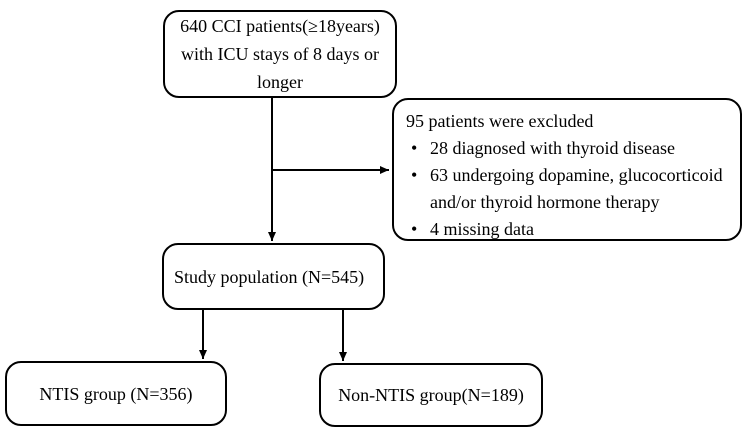  I want to click on study-population-box: Study population (N=545), so click(273, 276).